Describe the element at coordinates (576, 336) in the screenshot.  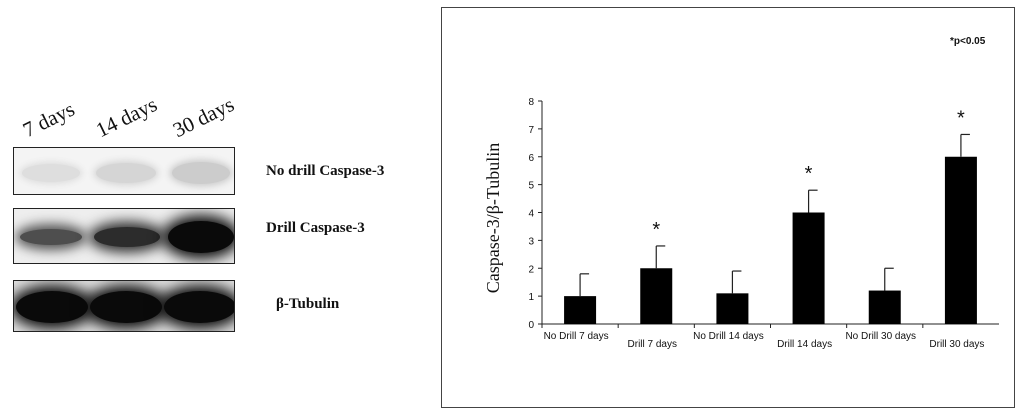
I see `x-tick-label: No Drill 7 days` at that location.